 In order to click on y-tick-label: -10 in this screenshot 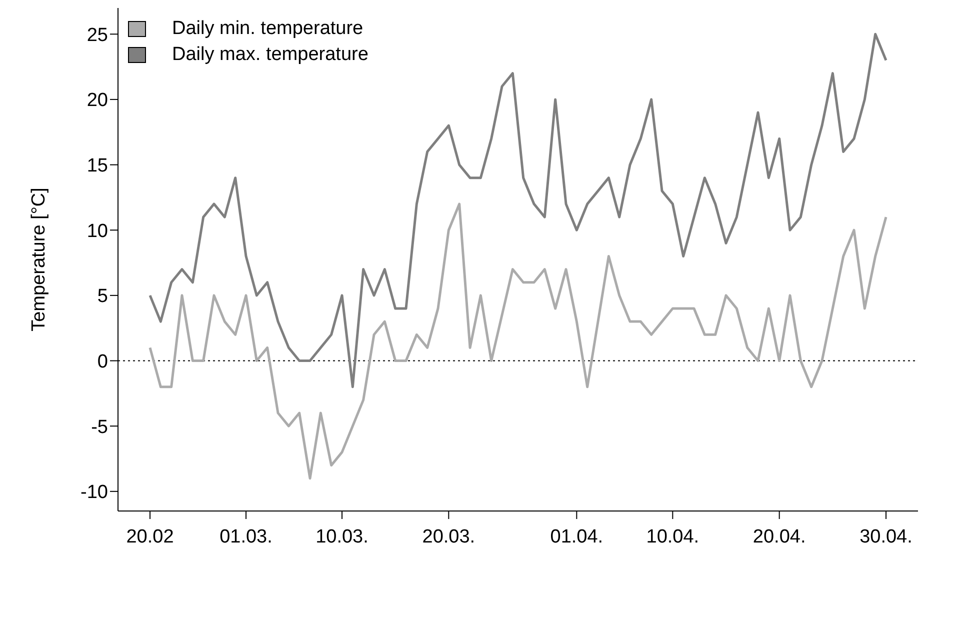, I will do `click(94, 493)`.